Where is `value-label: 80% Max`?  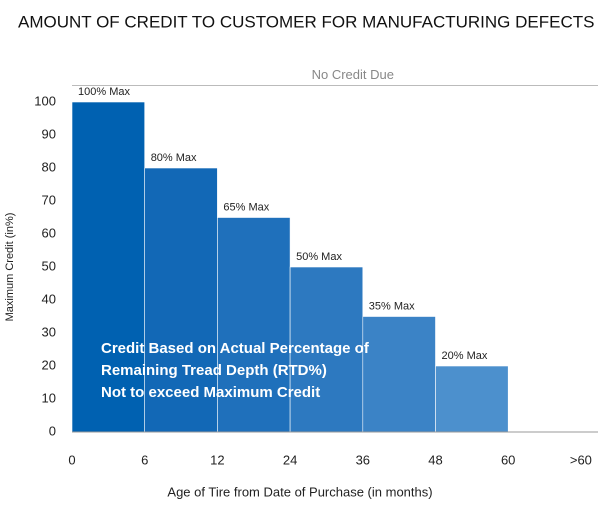 value-label: 80% Max is located at coordinates (174, 158).